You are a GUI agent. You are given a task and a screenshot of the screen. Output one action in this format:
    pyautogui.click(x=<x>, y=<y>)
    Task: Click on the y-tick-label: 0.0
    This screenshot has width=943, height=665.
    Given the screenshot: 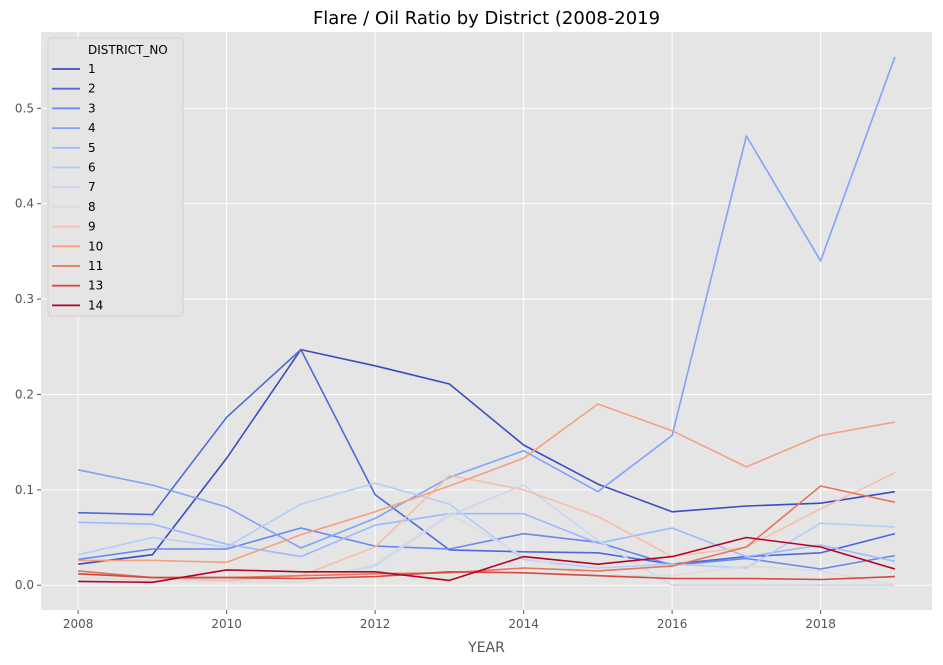 What is the action you would take?
    pyautogui.click(x=24, y=585)
    